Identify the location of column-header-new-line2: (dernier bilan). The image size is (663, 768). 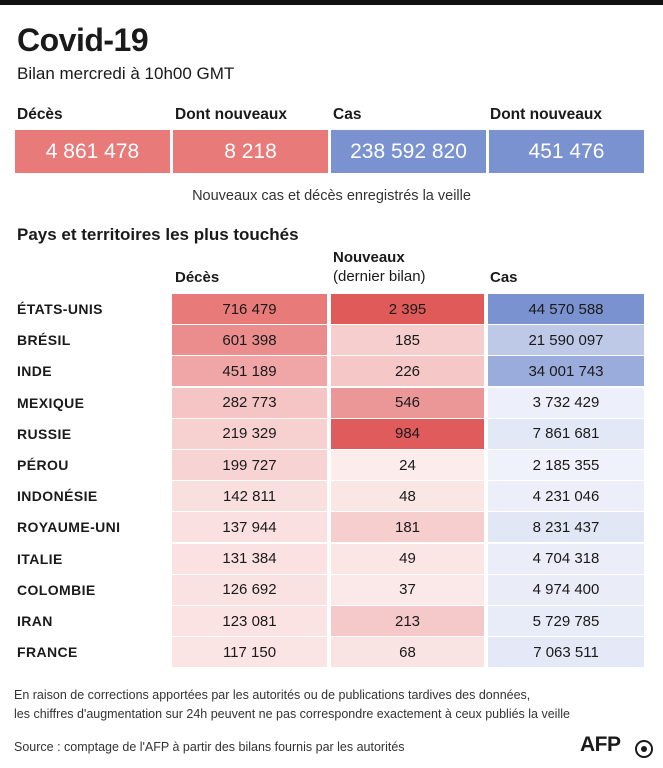
(379, 276).